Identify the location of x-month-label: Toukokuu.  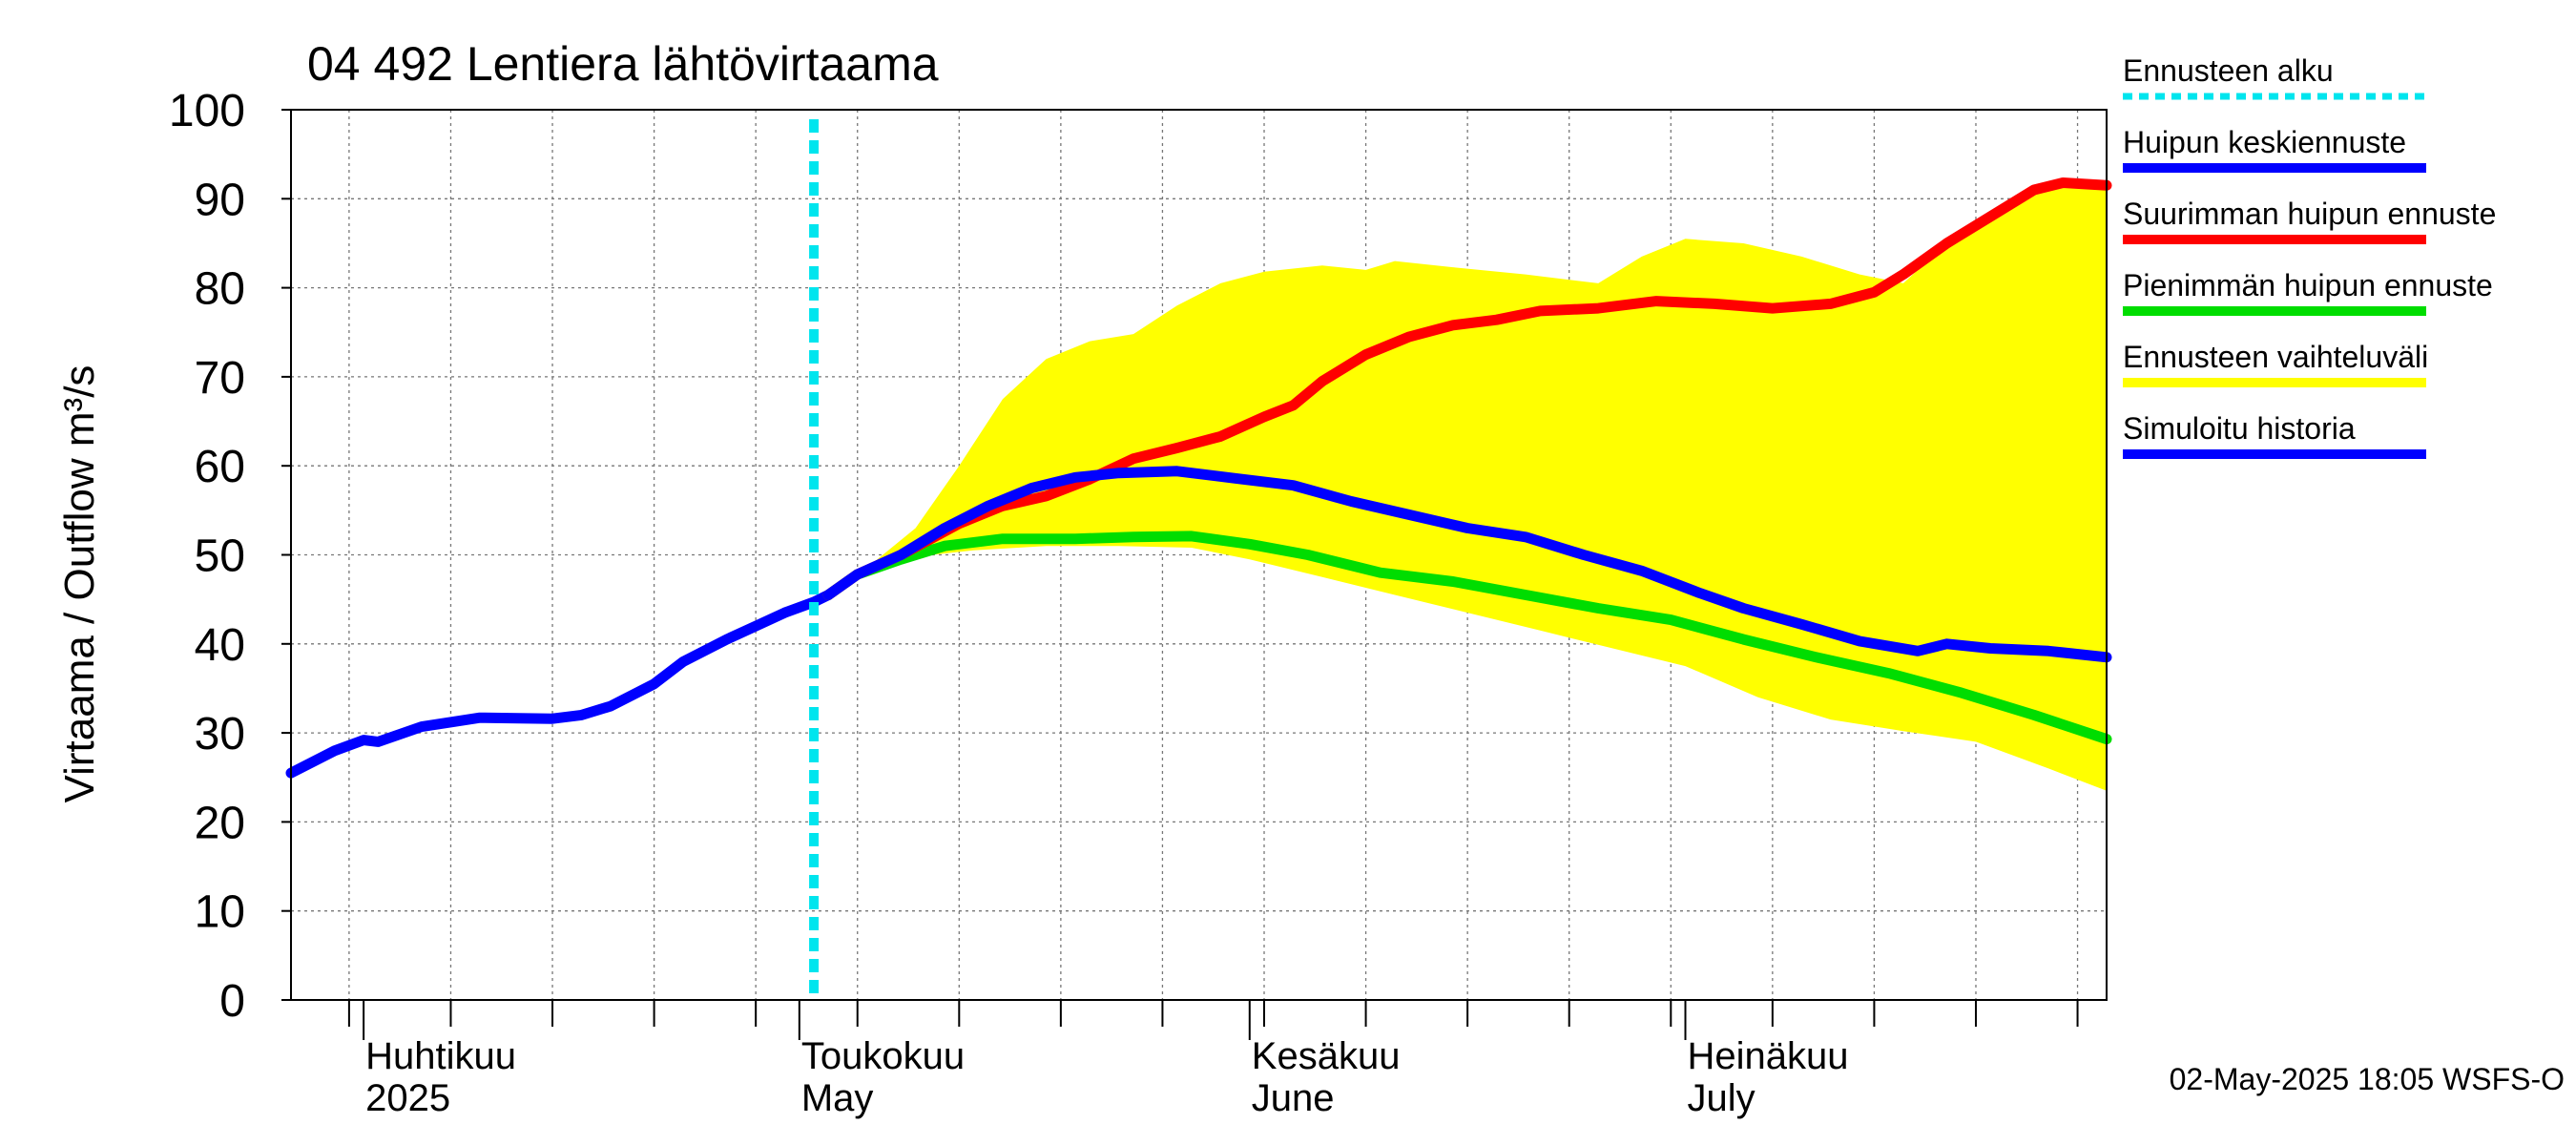
(883, 1056).